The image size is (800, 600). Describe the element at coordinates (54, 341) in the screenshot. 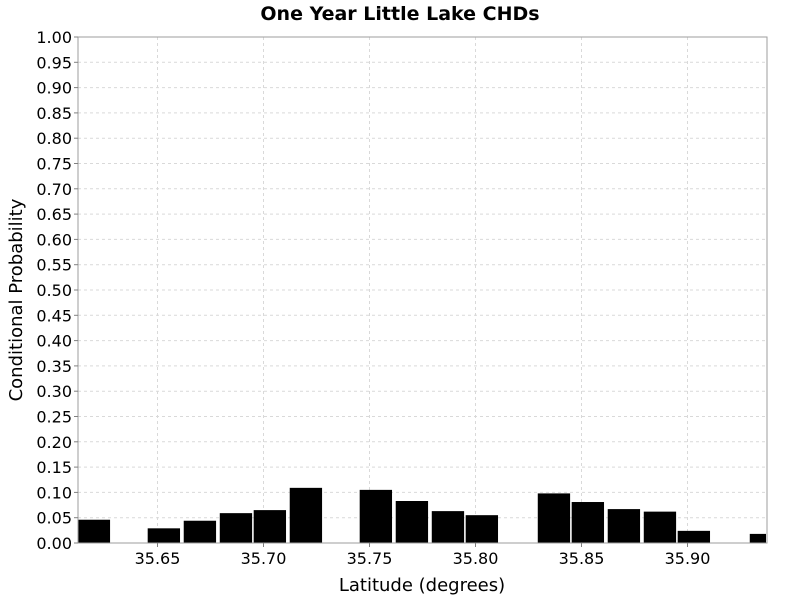

I see `y-tick-label: 0.40` at that location.